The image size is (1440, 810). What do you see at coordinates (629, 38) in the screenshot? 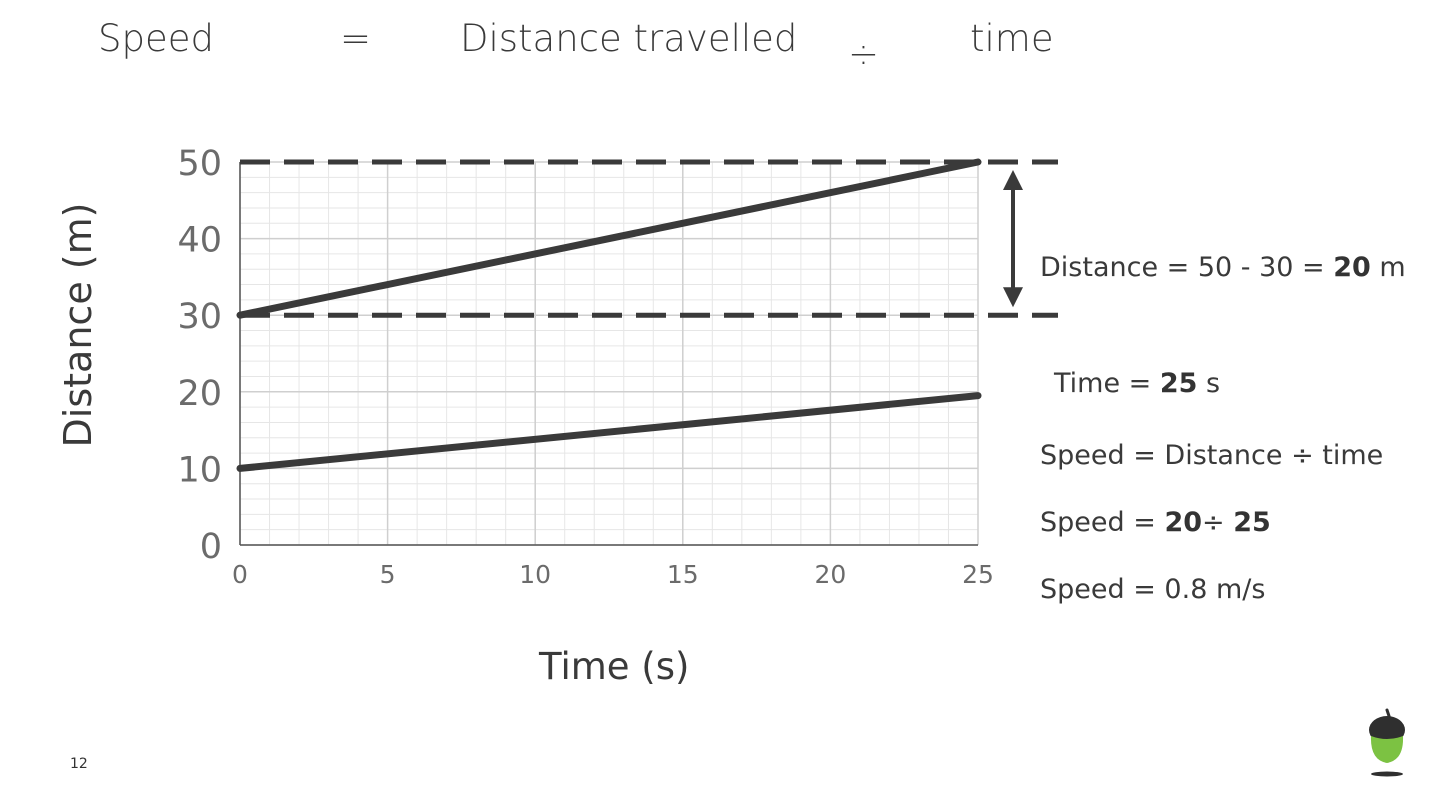
I see `equation-distance: Distance travelled` at bounding box center [629, 38].